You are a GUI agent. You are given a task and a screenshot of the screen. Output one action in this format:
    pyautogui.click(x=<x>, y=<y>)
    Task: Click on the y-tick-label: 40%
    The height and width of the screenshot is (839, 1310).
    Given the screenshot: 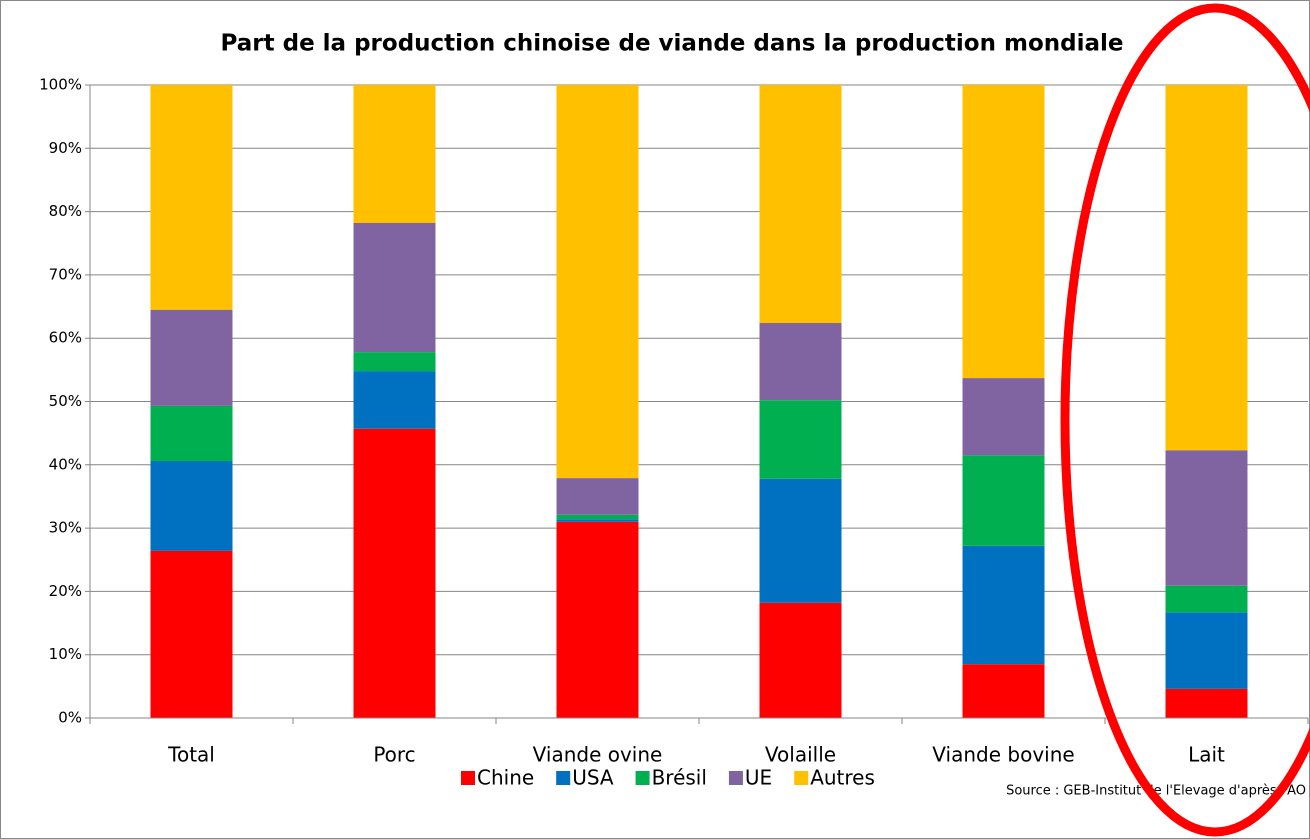 What is the action you would take?
    pyautogui.click(x=65, y=464)
    